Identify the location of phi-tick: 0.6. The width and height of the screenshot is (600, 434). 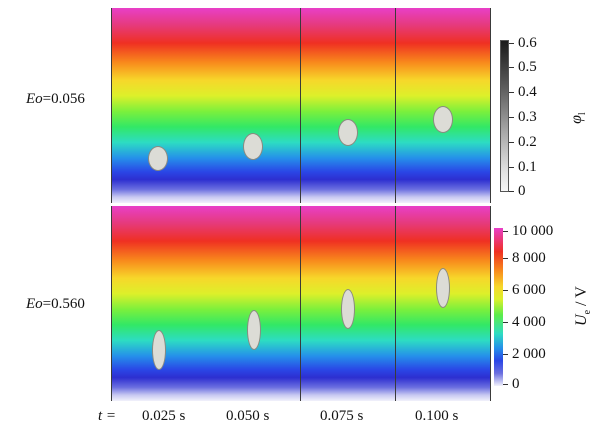
(523, 43).